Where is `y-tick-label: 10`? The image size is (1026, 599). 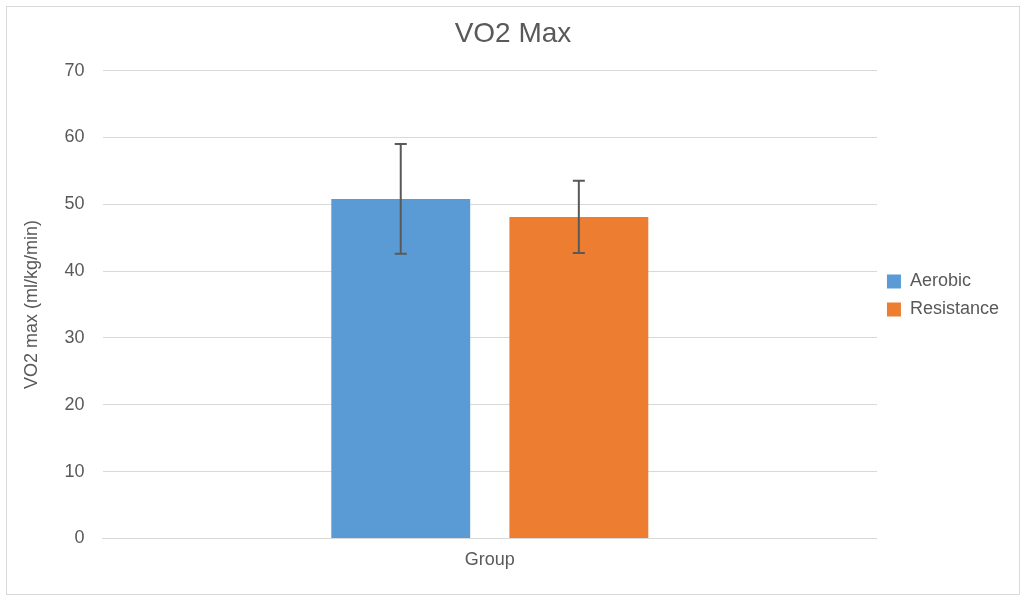
y-tick-label: 10 is located at coordinates (74, 470).